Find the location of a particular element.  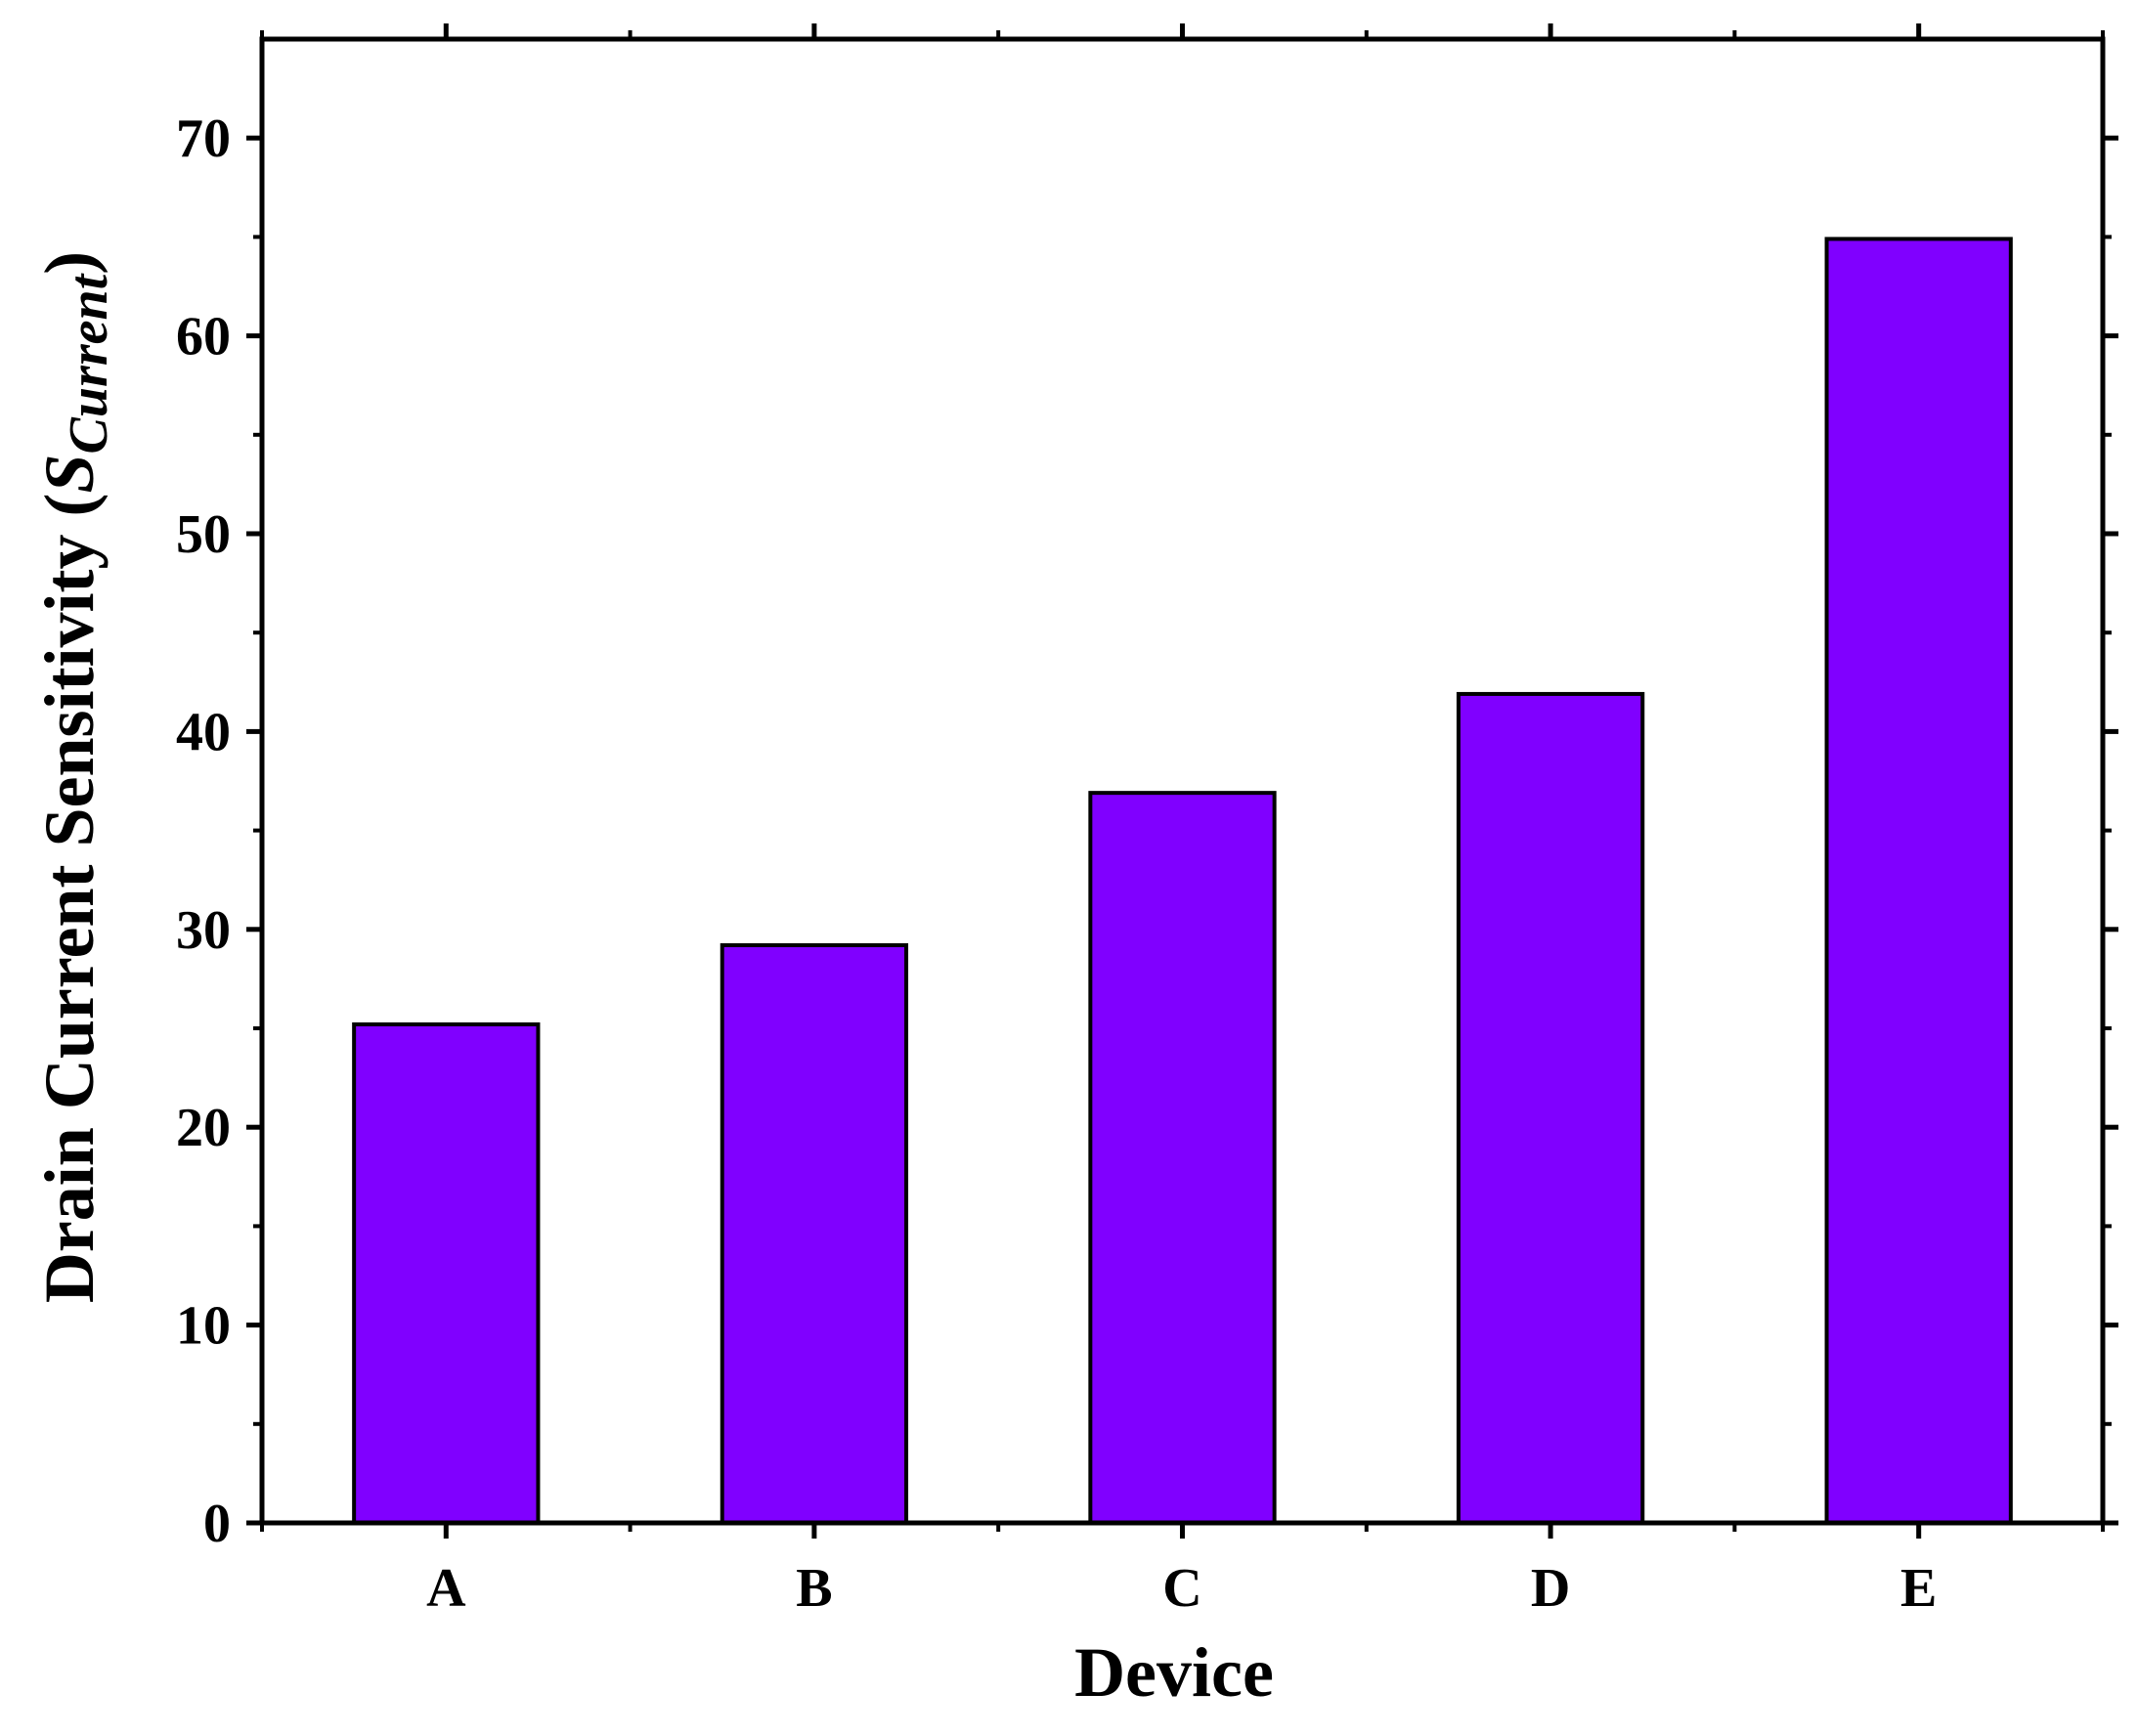

x-tick-label-e: E is located at coordinates (1918, 1588).